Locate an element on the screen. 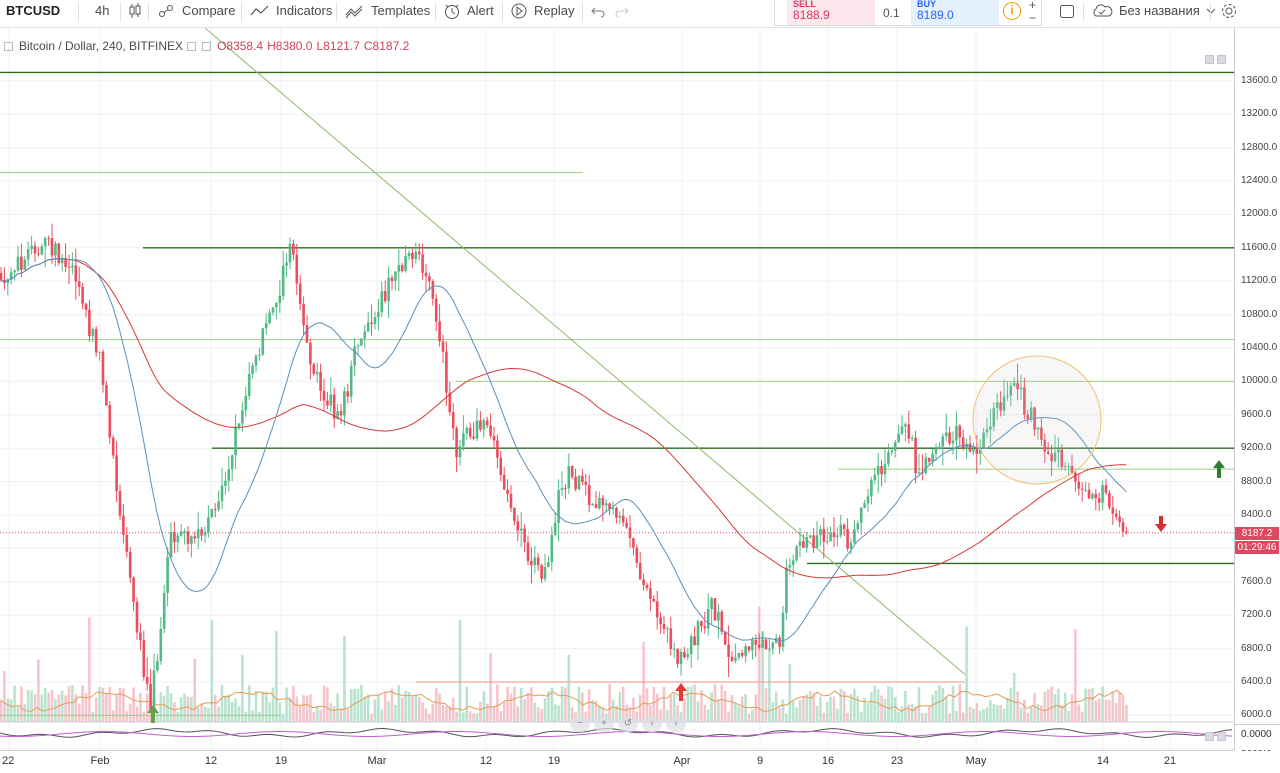 This screenshot has width=1280, height=773. settings-button is located at coordinates (1229, 11).